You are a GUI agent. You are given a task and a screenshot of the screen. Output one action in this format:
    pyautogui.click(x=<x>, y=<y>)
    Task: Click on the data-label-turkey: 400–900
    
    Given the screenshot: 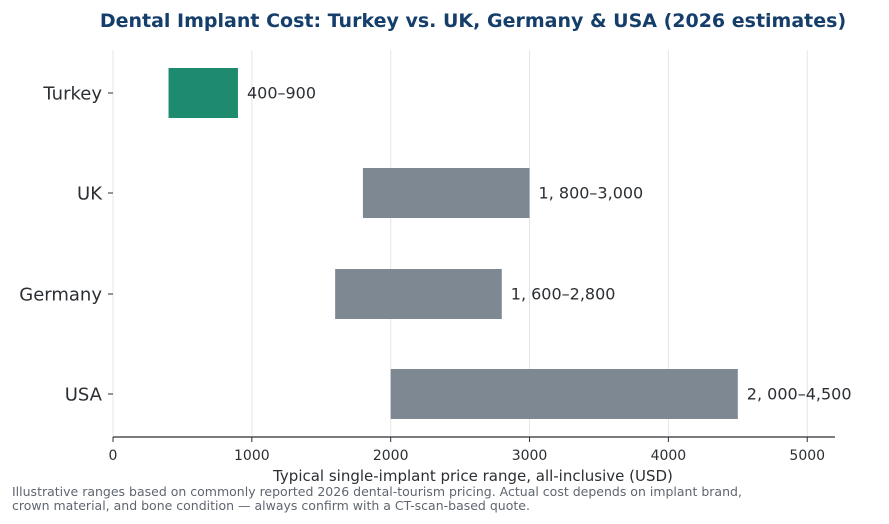 What is the action you would take?
    pyautogui.click(x=281, y=93)
    